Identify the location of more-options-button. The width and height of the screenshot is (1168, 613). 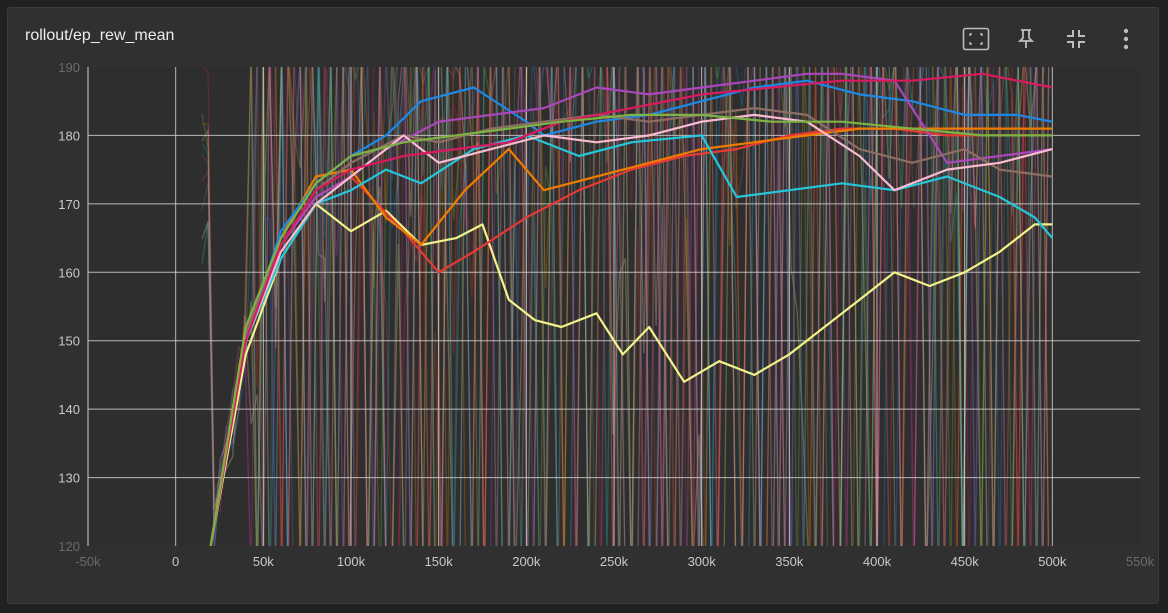
(1126, 39).